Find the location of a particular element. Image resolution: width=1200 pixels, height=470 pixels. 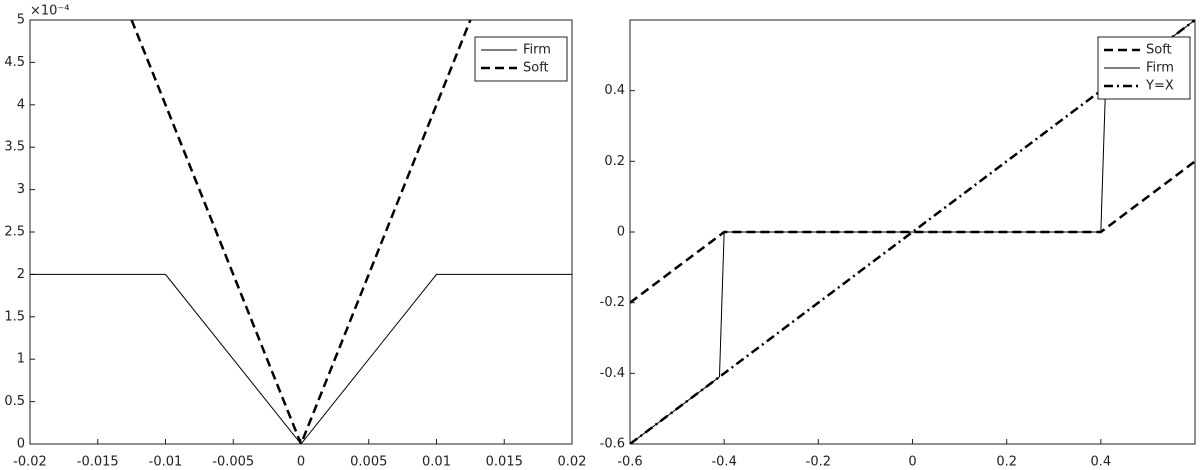

y-exponent: ×10⁻⁴ is located at coordinates (50, 11).